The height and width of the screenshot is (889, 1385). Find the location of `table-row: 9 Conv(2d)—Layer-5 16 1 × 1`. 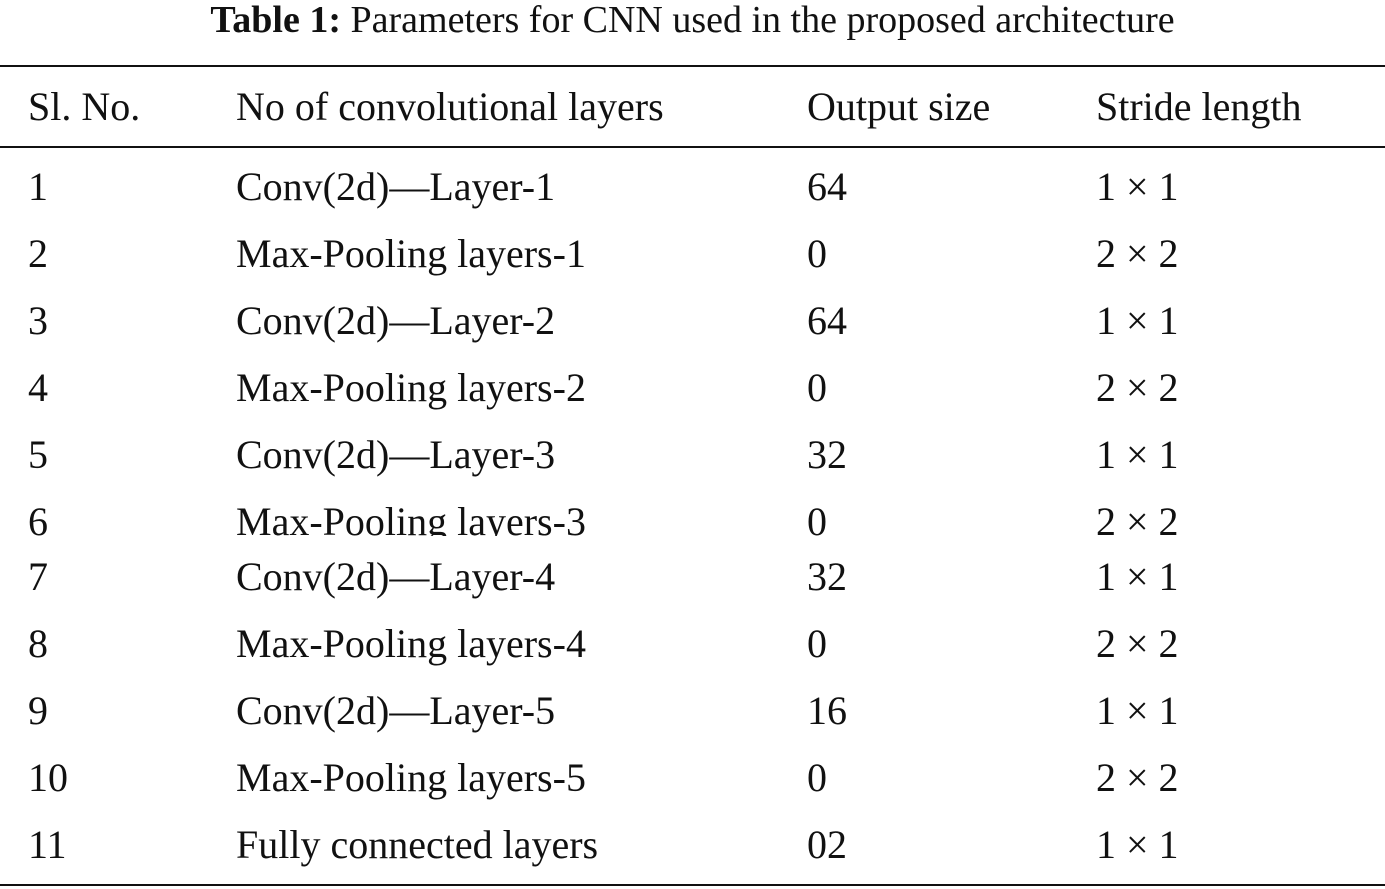

table-row: 9 Conv(2d)—Layer-5 16 1 × 1 is located at coordinates (692, 711).